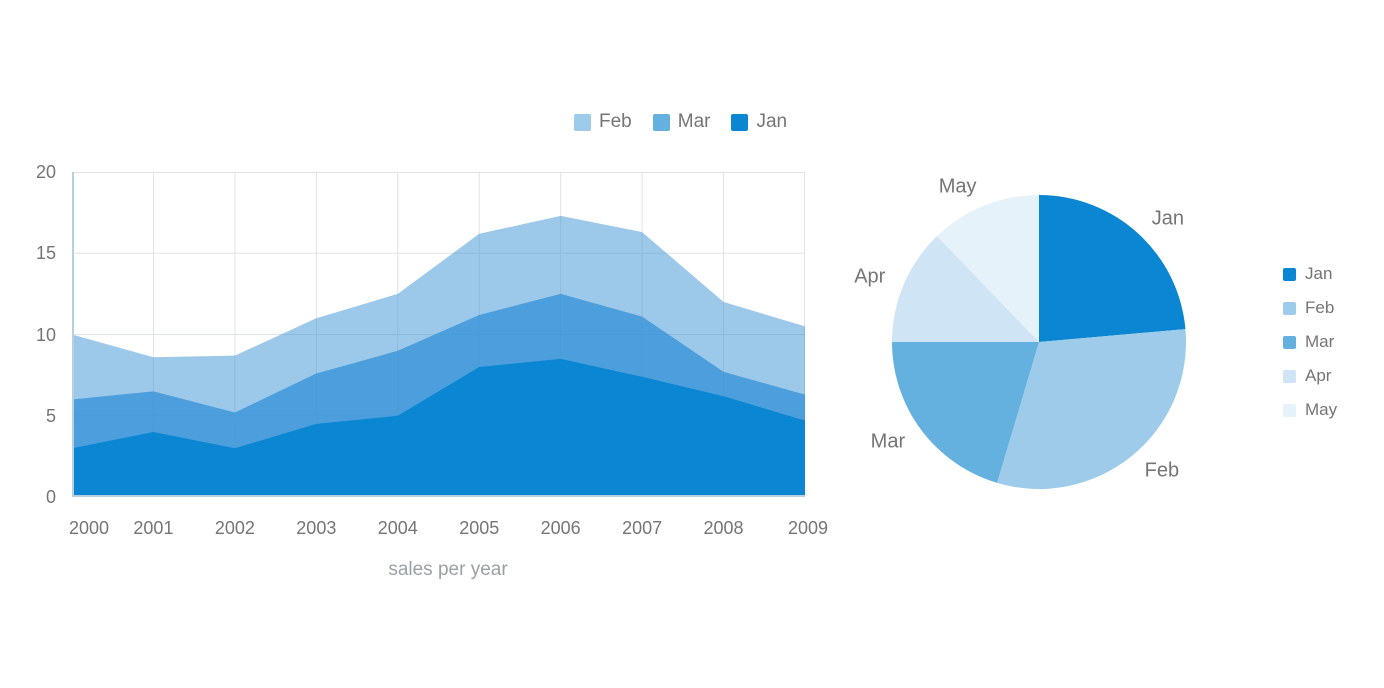  Describe the element at coordinates (642, 528) in the screenshot. I see `x-axis-tick-label: 2007` at that location.